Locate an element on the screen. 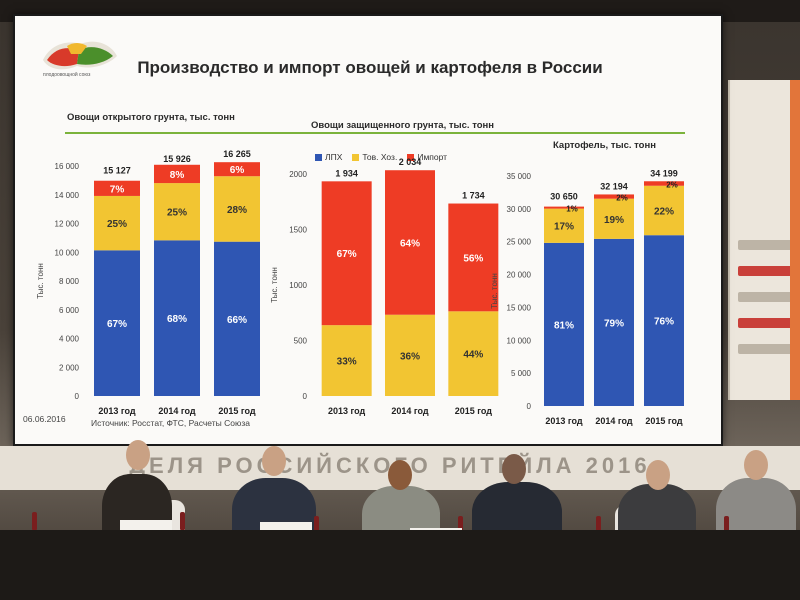 Image resolution: width=800 pixels, height=600 pixels. legend-label: Тов. Хоз. is located at coordinates (380, 157).